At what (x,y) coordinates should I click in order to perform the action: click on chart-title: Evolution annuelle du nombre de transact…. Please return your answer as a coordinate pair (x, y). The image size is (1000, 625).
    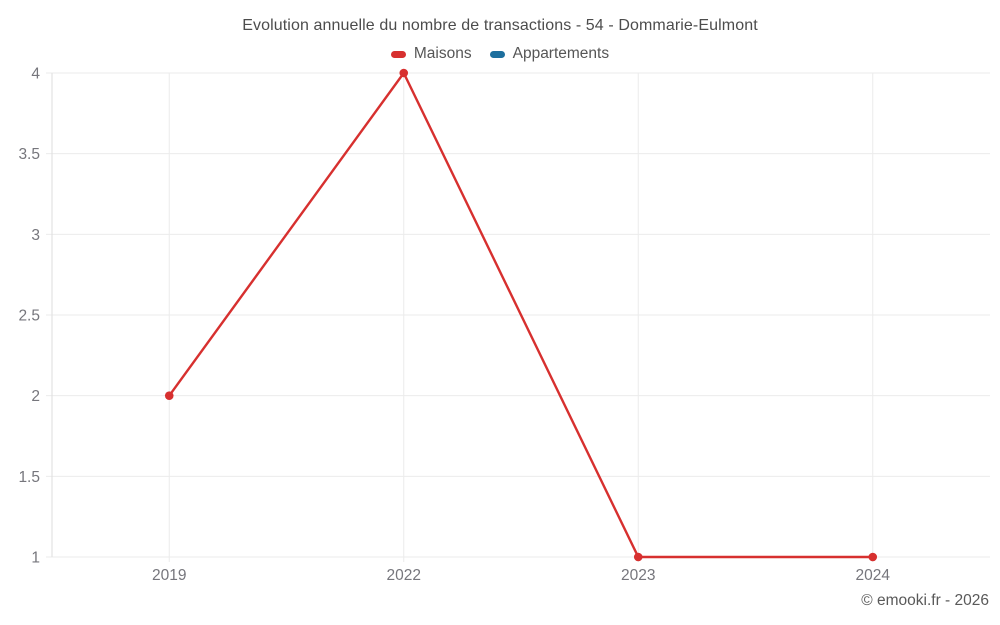
    Looking at the image, I should click on (500, 25).